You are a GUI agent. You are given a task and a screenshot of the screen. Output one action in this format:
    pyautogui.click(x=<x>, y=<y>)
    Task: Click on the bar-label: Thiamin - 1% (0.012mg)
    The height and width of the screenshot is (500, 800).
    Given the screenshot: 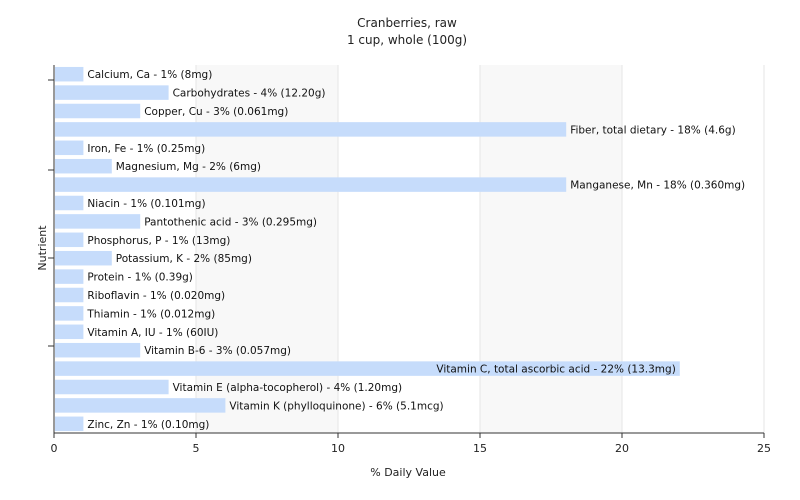 What is the action you would take?
    pyautogui.click(x=150, y=314)
    